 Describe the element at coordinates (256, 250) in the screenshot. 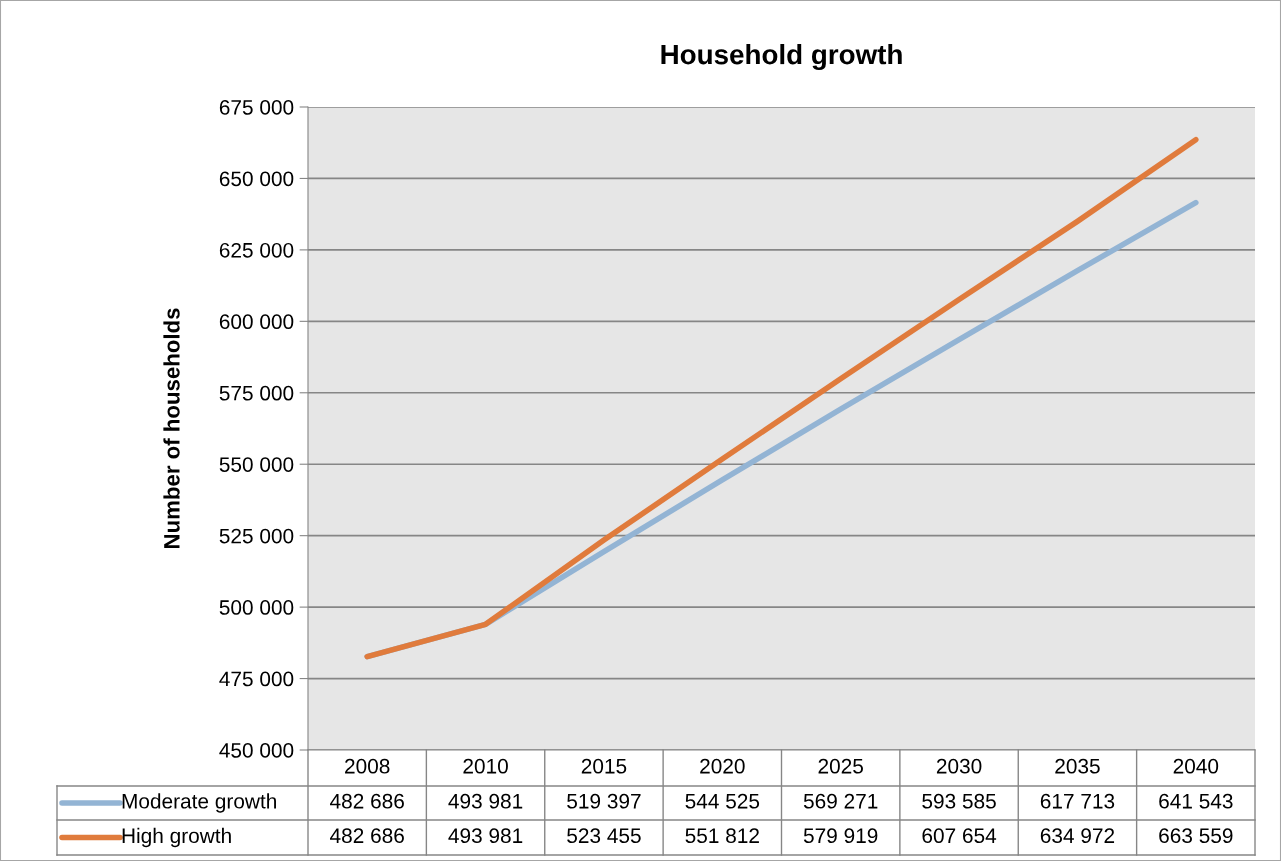

I see `y-tick-label: 625 000` at that location.